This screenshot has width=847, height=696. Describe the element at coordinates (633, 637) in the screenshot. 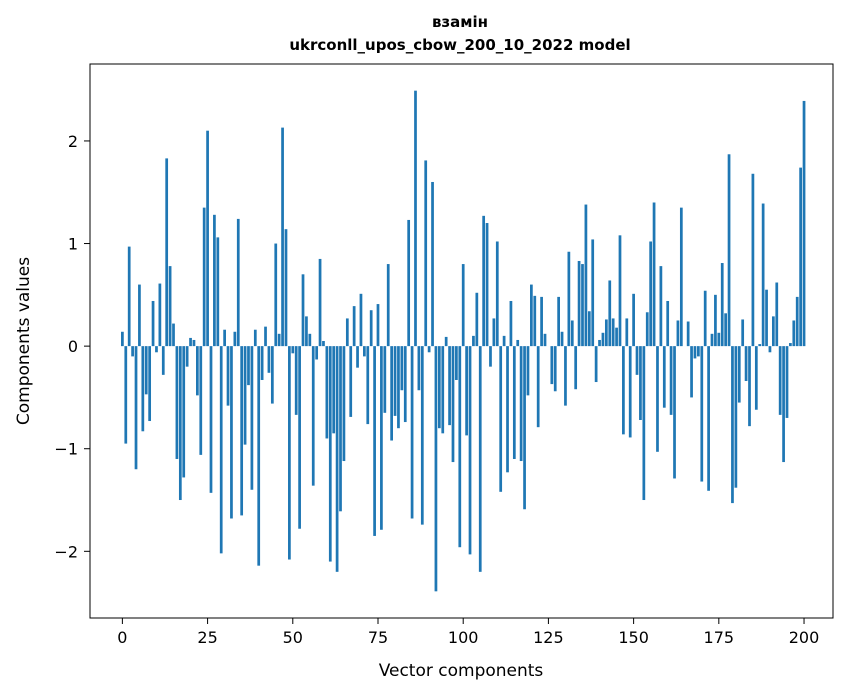

I see `x-tick-label: 150` at that location.